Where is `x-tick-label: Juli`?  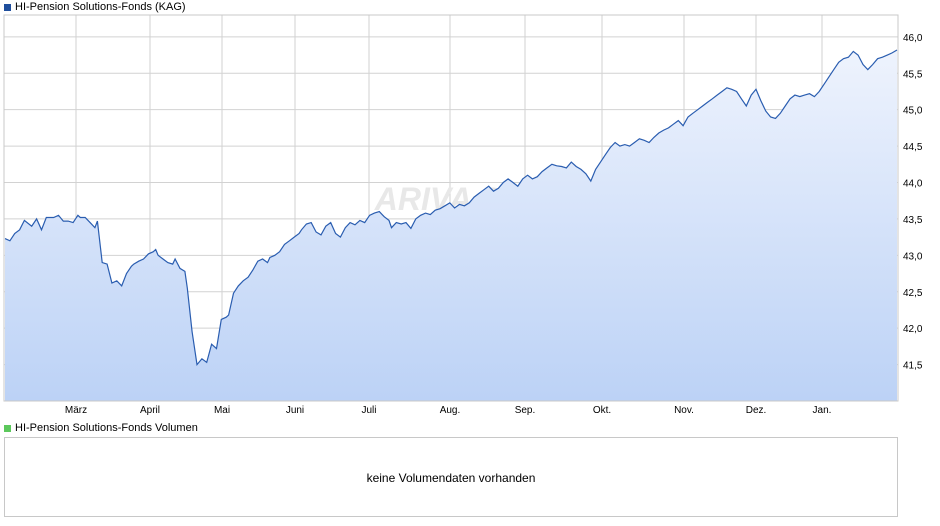
x-tick-label: Juli is located at coordinates (368, 410).